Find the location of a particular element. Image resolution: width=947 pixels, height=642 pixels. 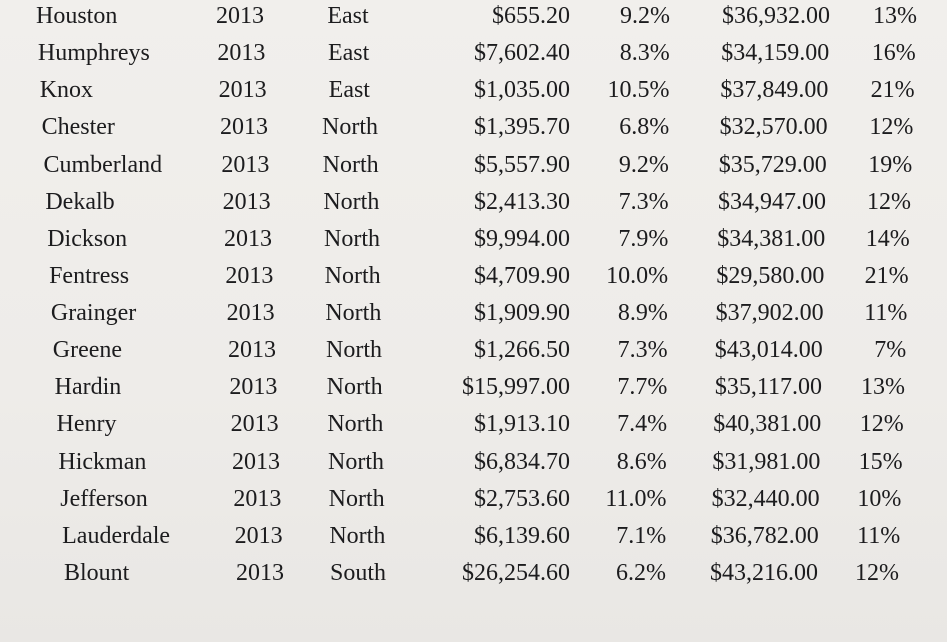

county-cell: Houston is located at coordinates (77, 16).